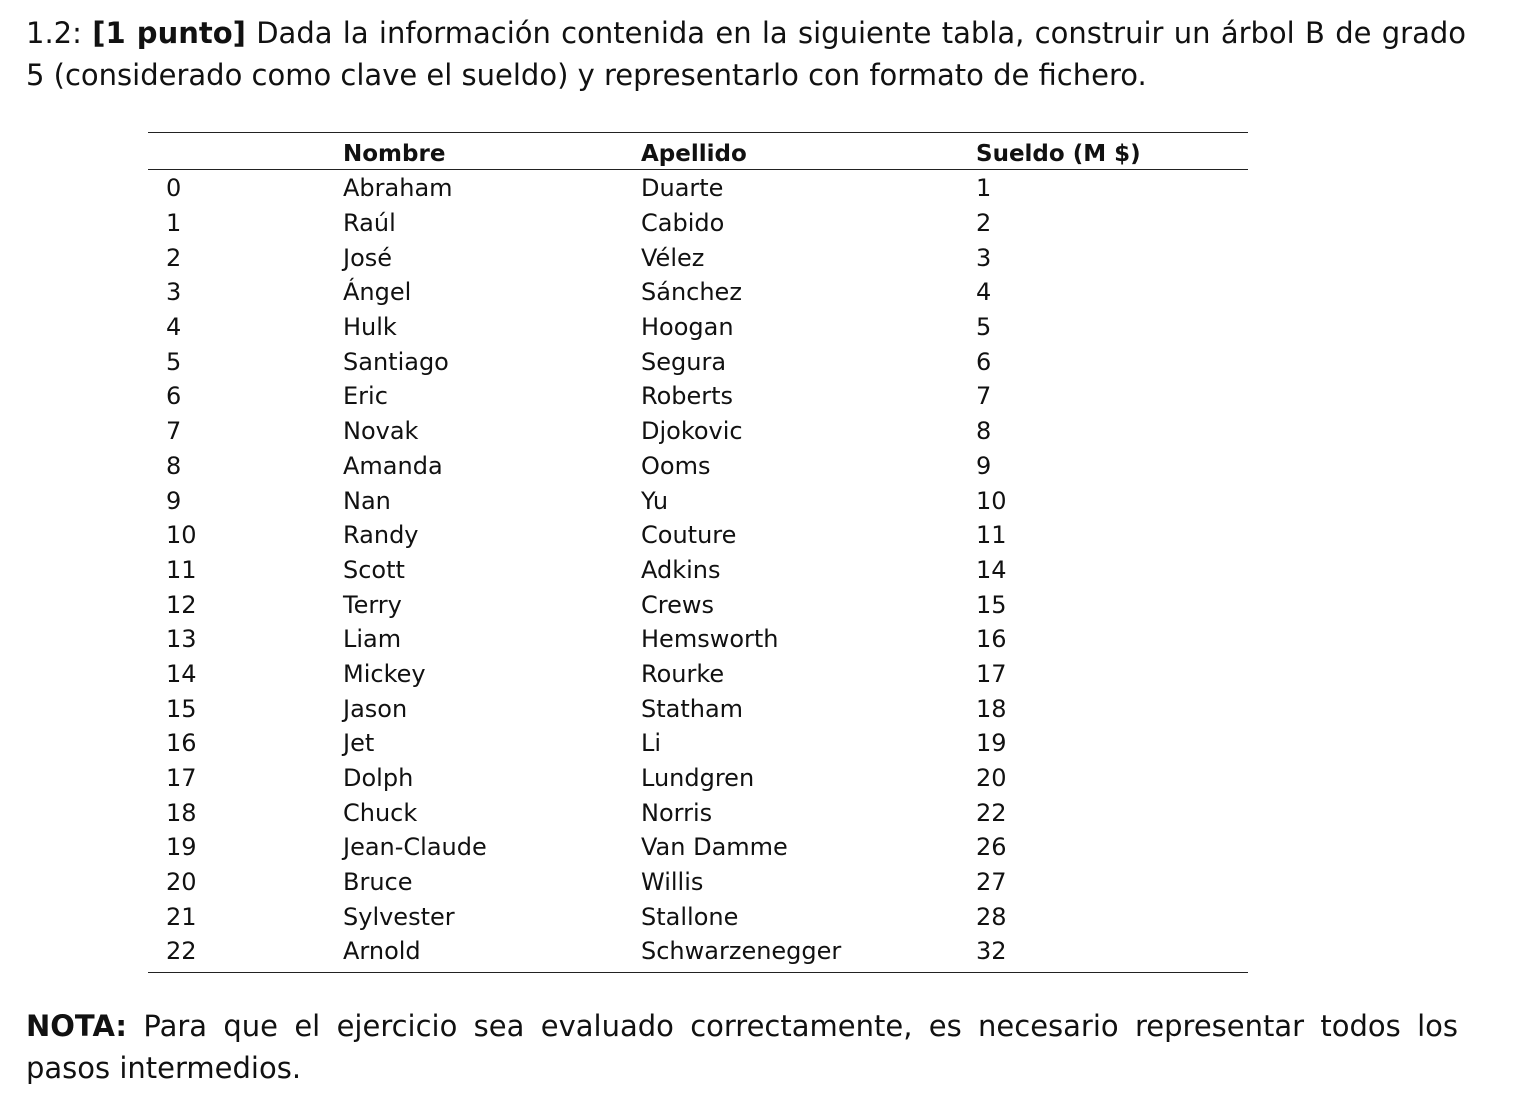 The height and width of the screenshot is (1102, 1534). What do you see at coordinates (714, 847) in the screenshot?
I see `row-apellido: Van Damme` at bounding box center [714, 847].